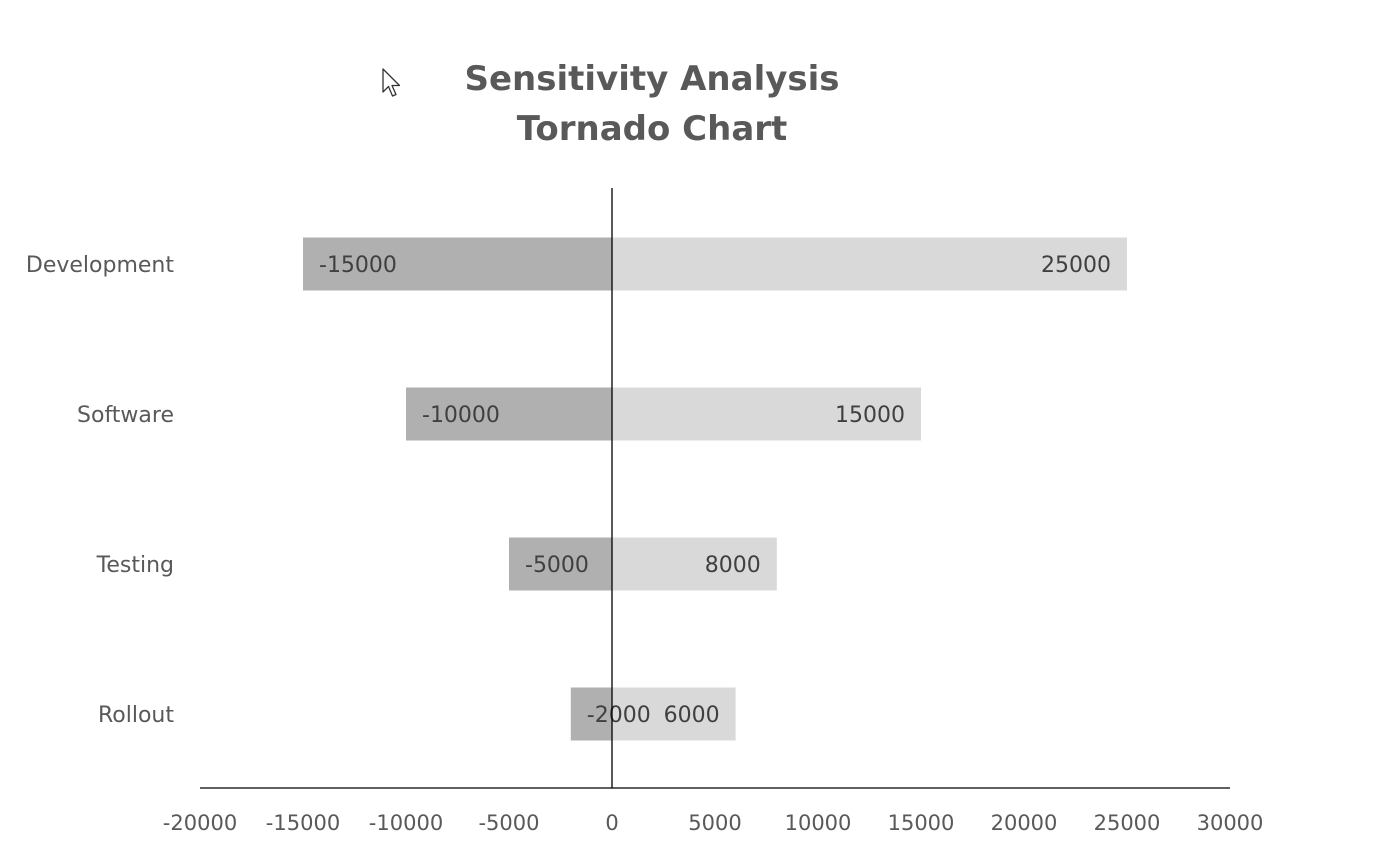 The image size is (1384, 856). What do you see at coordinates (358, 265) in the screenshot?
I see `data-label-negative-development: -15000` at bounding box center [358, 265].